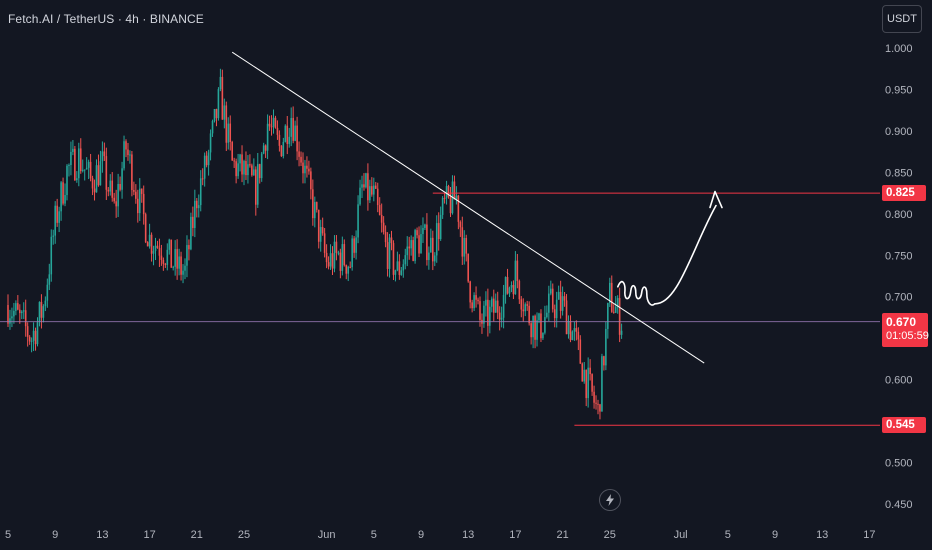 This screenshot has height=550, width=932. Describe the element at coordinates (327, 535) in the screenshot. I see `x-tick-label: Jun` at that location.